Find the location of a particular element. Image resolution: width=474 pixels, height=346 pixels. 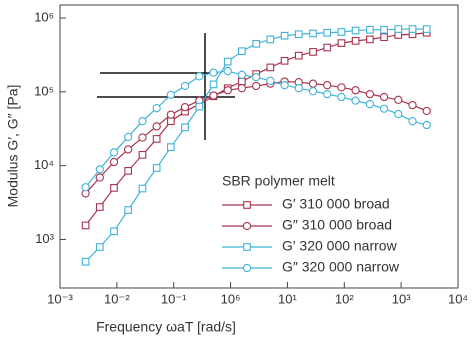

x-tick-label: 10⁴ is located at coordinates (458, 298).